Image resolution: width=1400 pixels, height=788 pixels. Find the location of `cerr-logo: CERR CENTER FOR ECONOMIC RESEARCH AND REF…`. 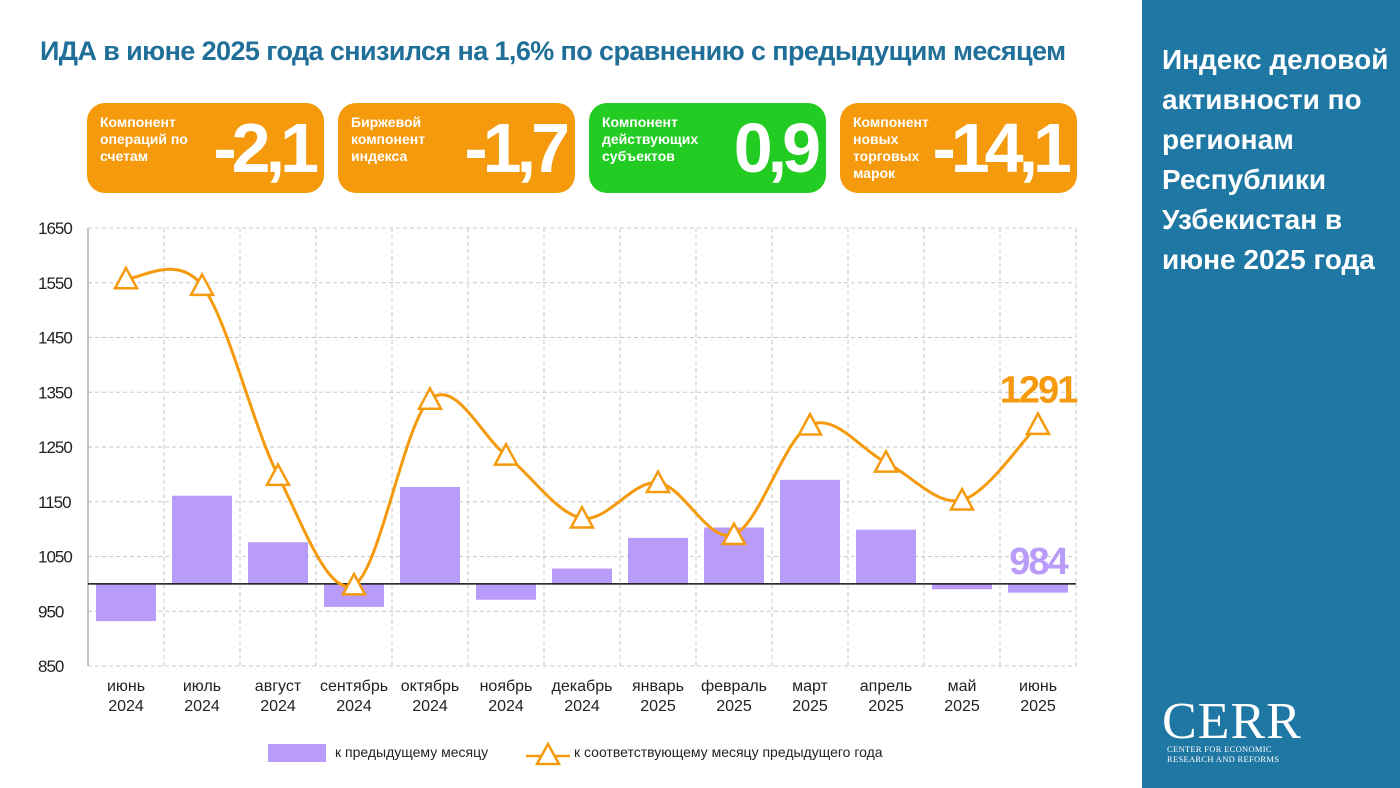

cerr-logo: CERR CENTER FOR ECONOMIC RESEARCH AND REF… is located at coordinates (1272, 734).